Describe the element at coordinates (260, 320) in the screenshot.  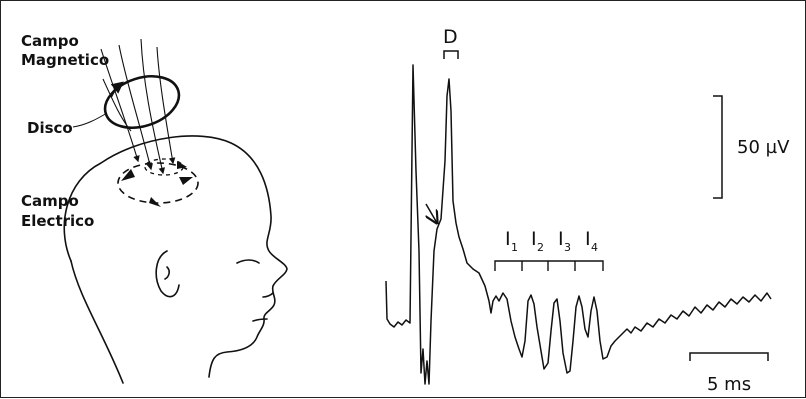
I see `mouth` at that location.